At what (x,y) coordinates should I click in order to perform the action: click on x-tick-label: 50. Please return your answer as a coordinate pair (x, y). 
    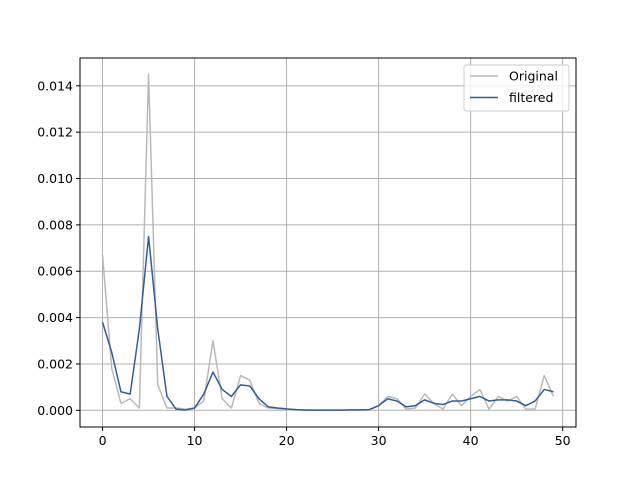
    Looking at the image, I should click on (563, 440).